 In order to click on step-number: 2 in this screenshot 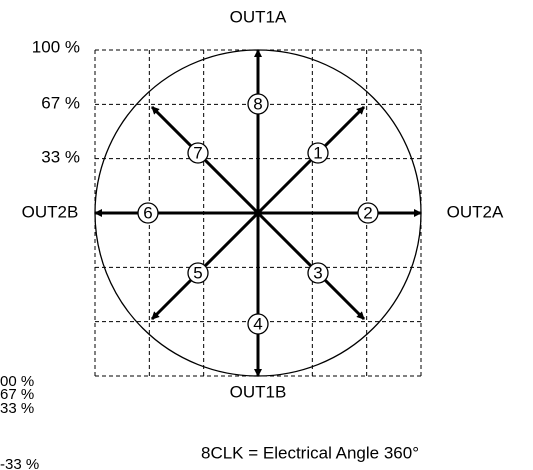, I will do `click(367, 212)`.